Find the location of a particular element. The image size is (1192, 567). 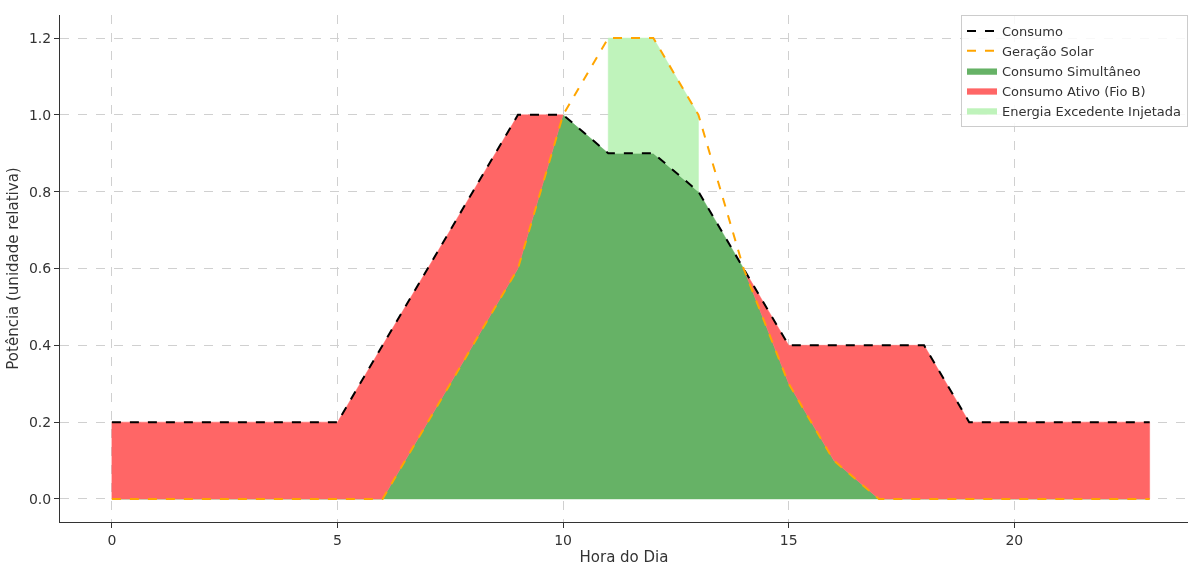

x-tick-label: 15 is located at coordinates (788, 539).